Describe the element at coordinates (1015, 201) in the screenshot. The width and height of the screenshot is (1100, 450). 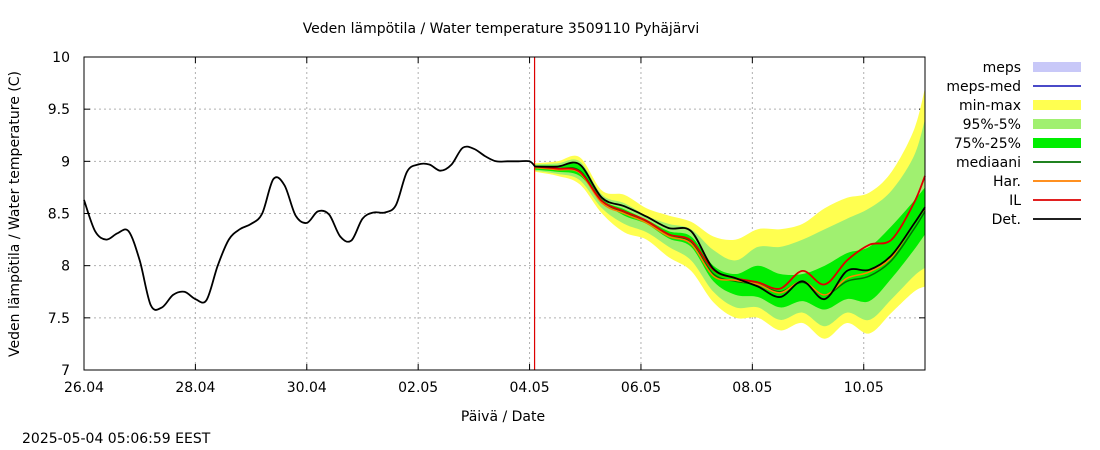
I see `legend-label-il: IL` at that location.